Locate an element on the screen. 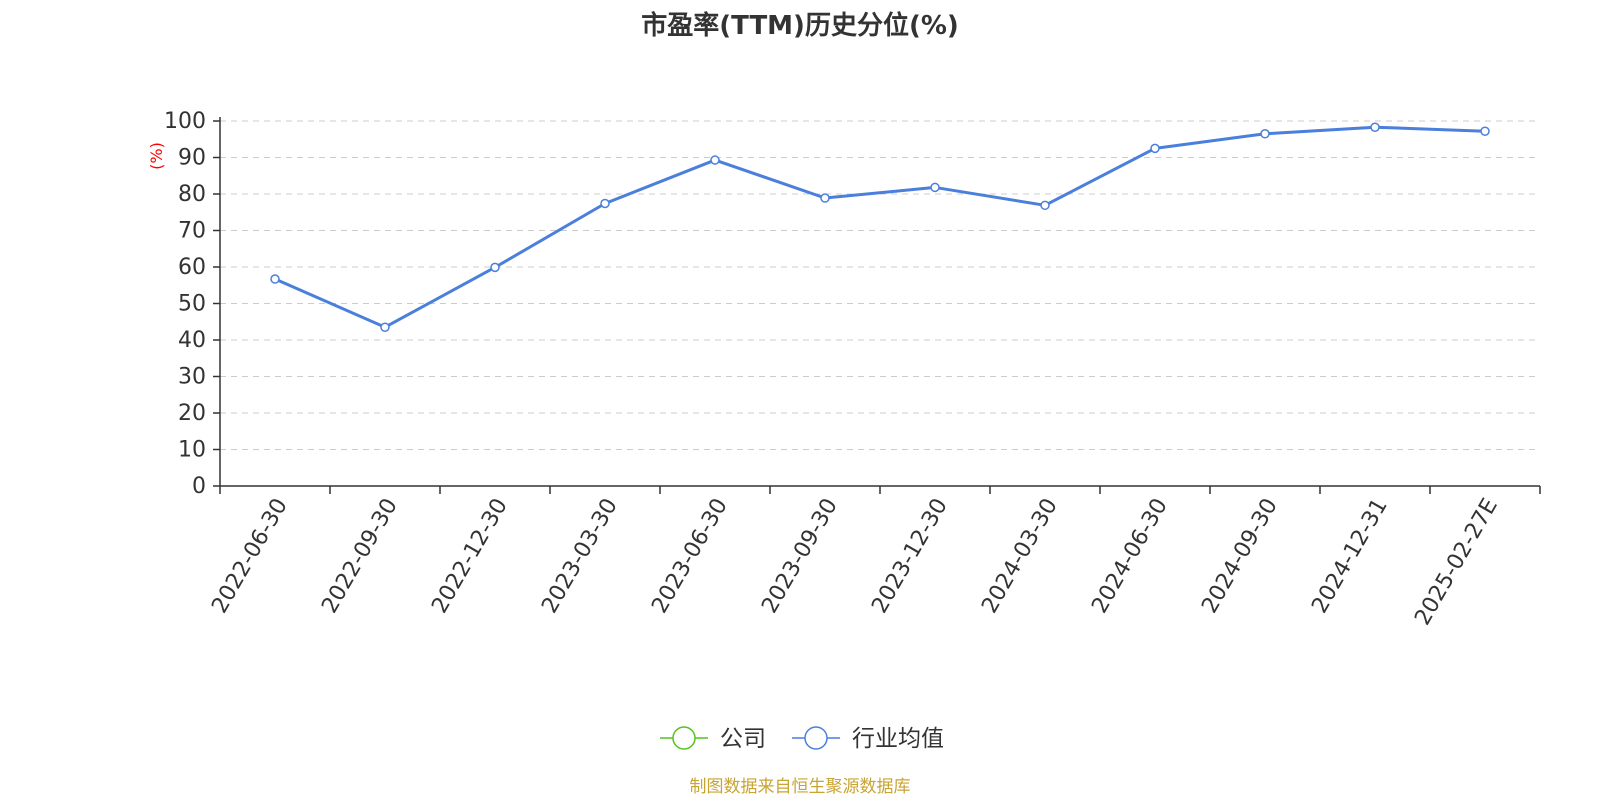 This screenshot has width=1600, height=800. y-tick-label: 100 is located at coordinates (185, 121).